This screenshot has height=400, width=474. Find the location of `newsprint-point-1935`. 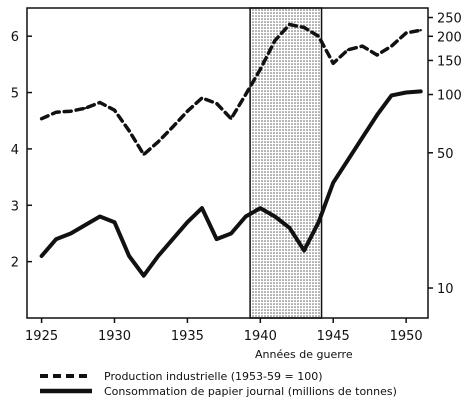

newsprint-point-1935 is located at coordinates (187, 222).